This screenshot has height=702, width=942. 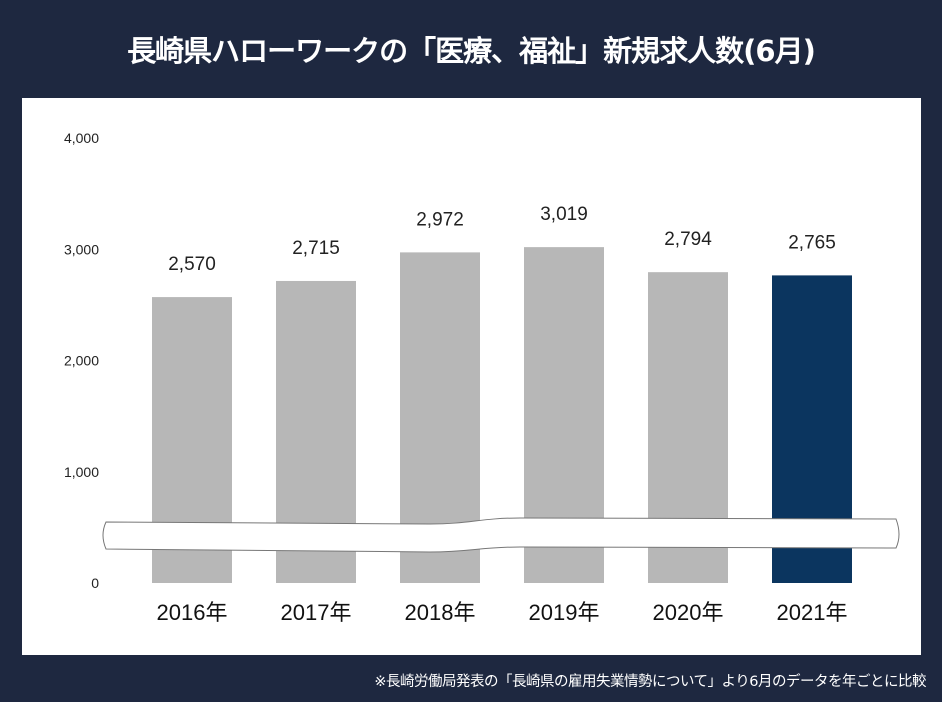 What do you see at coordinates (501, 535) in the screenshot?
I see `axis-break-band` at bounding box center [501, 535].